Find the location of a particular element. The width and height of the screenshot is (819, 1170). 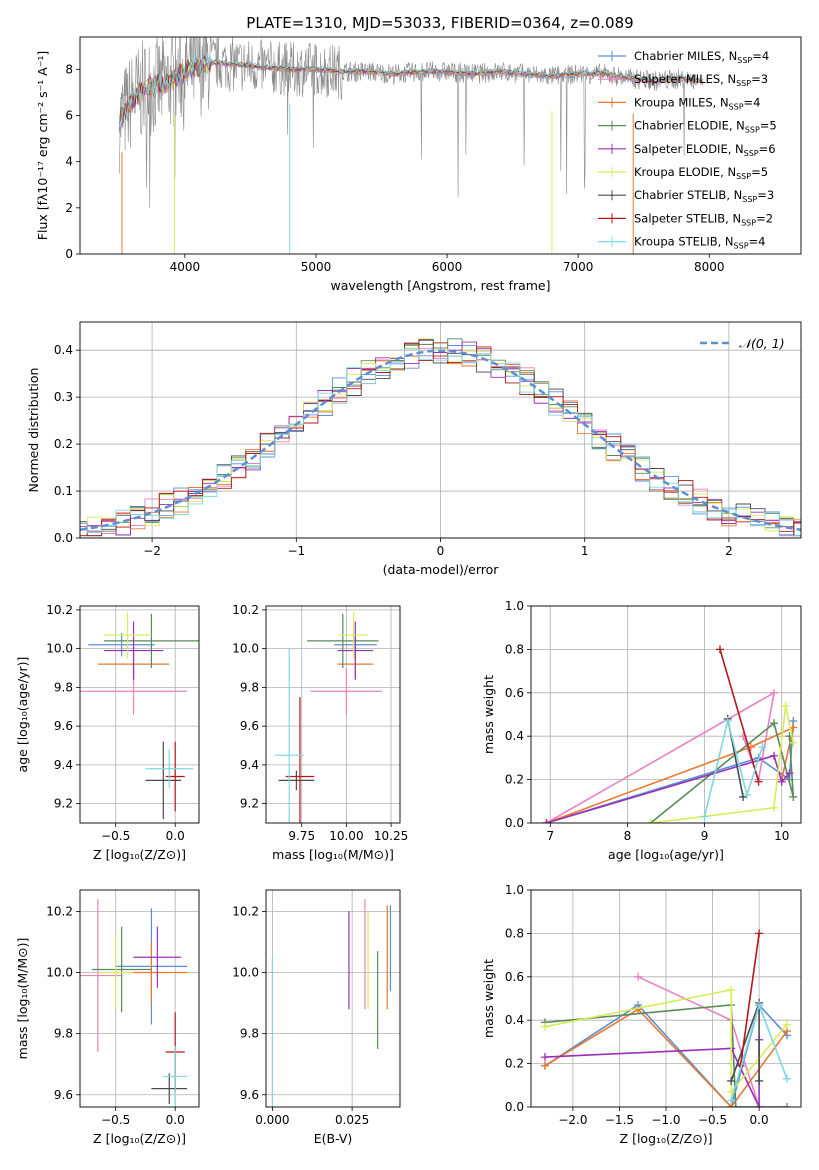

x-tick-label: 0.0 is located at coordinates (175, 836).